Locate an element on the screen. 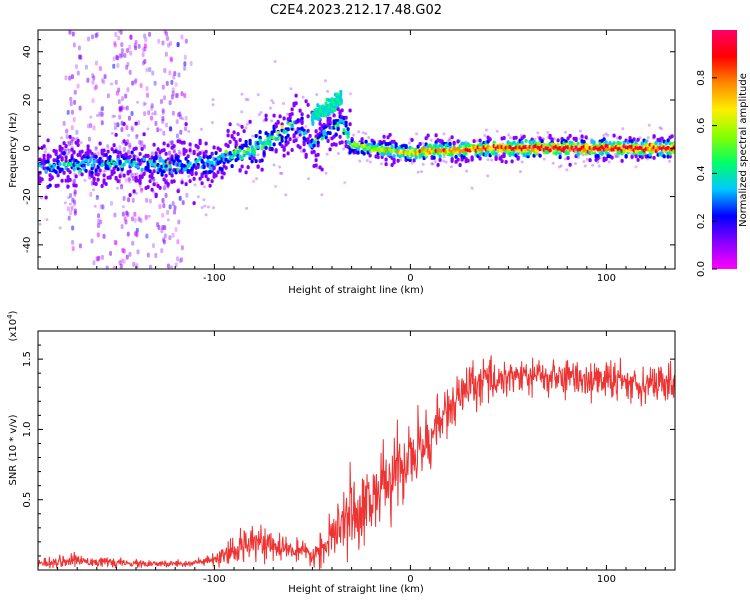  upper-branch-point is located at coordinates (341, 100).